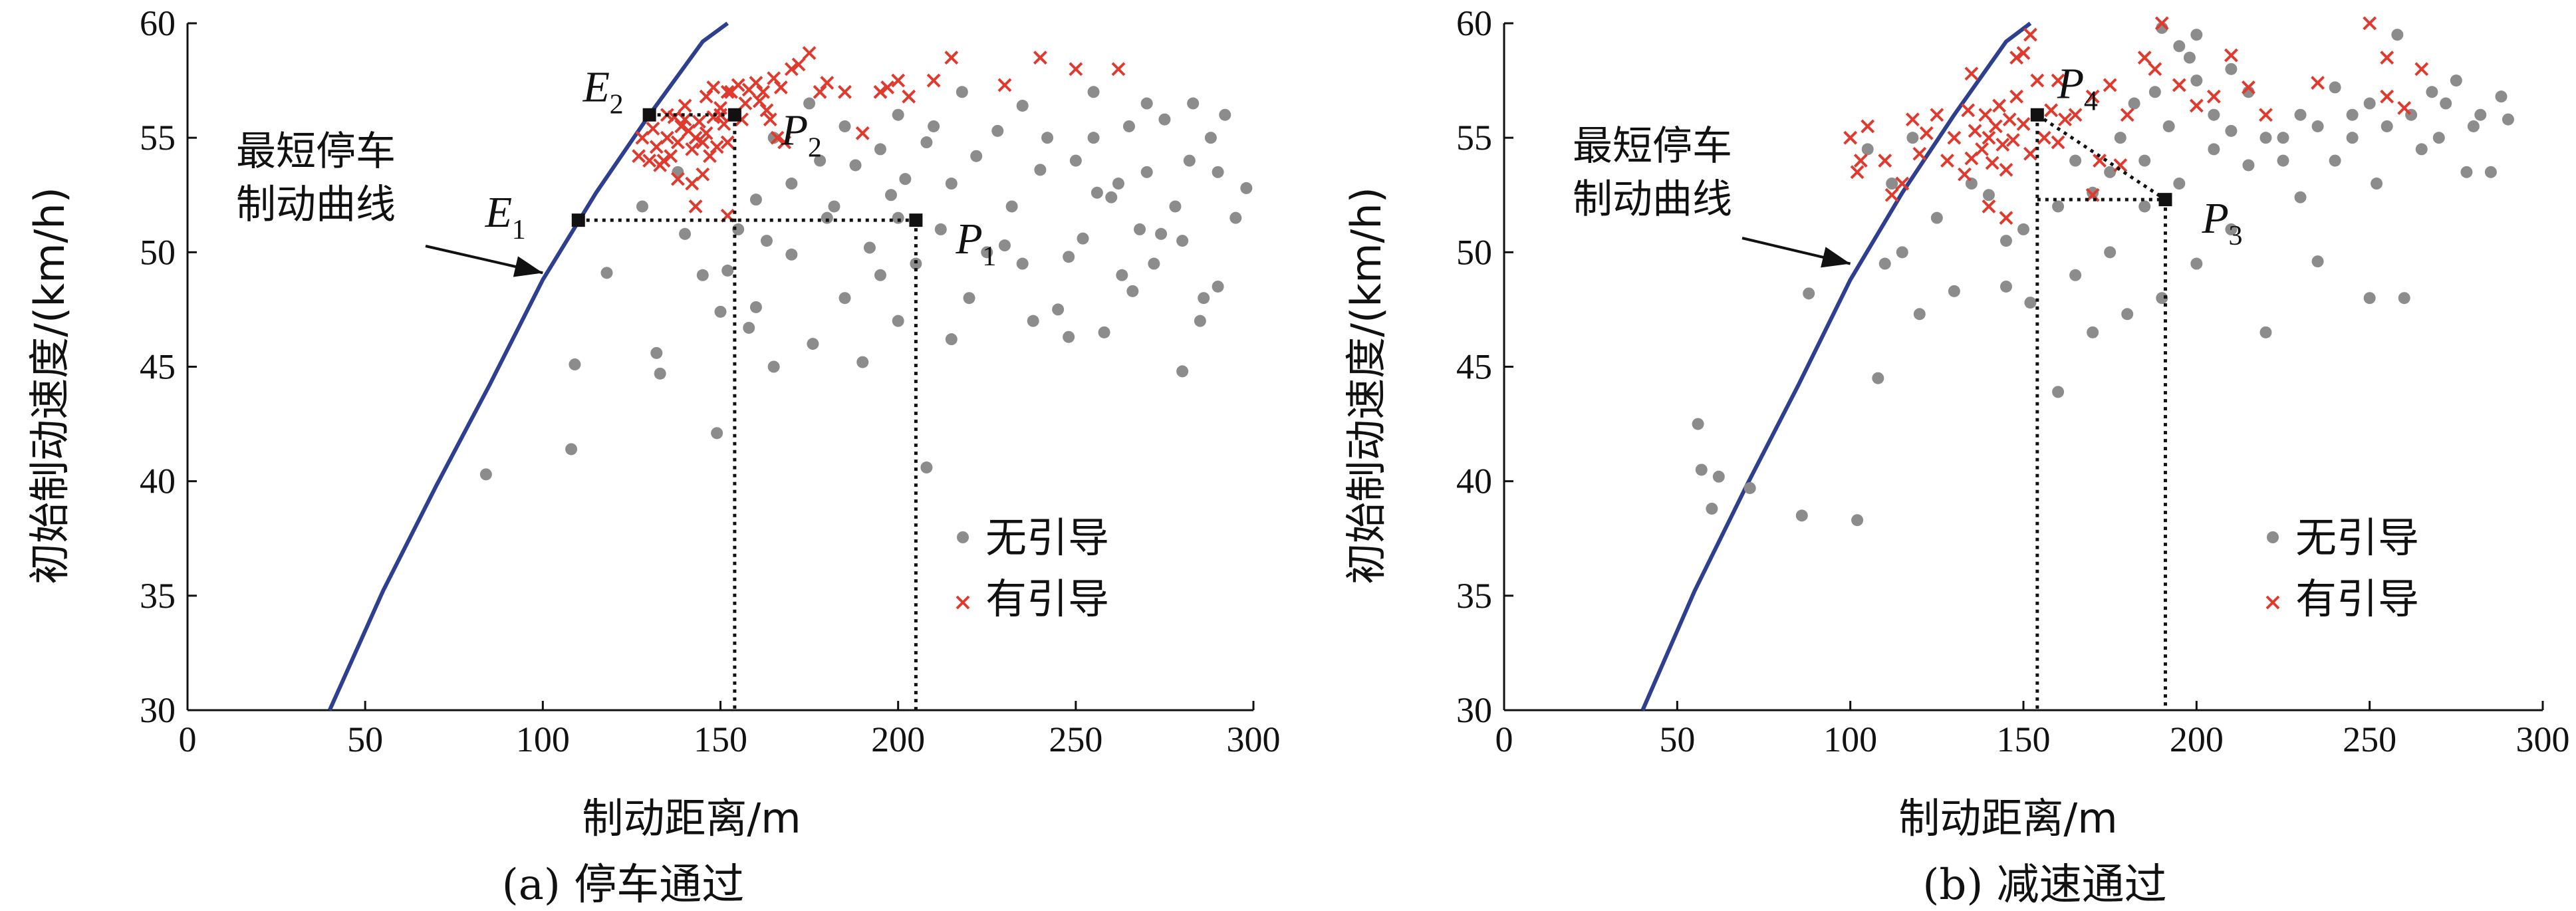  I want to click on legend-marker-no-guide, so click(2273, 537).